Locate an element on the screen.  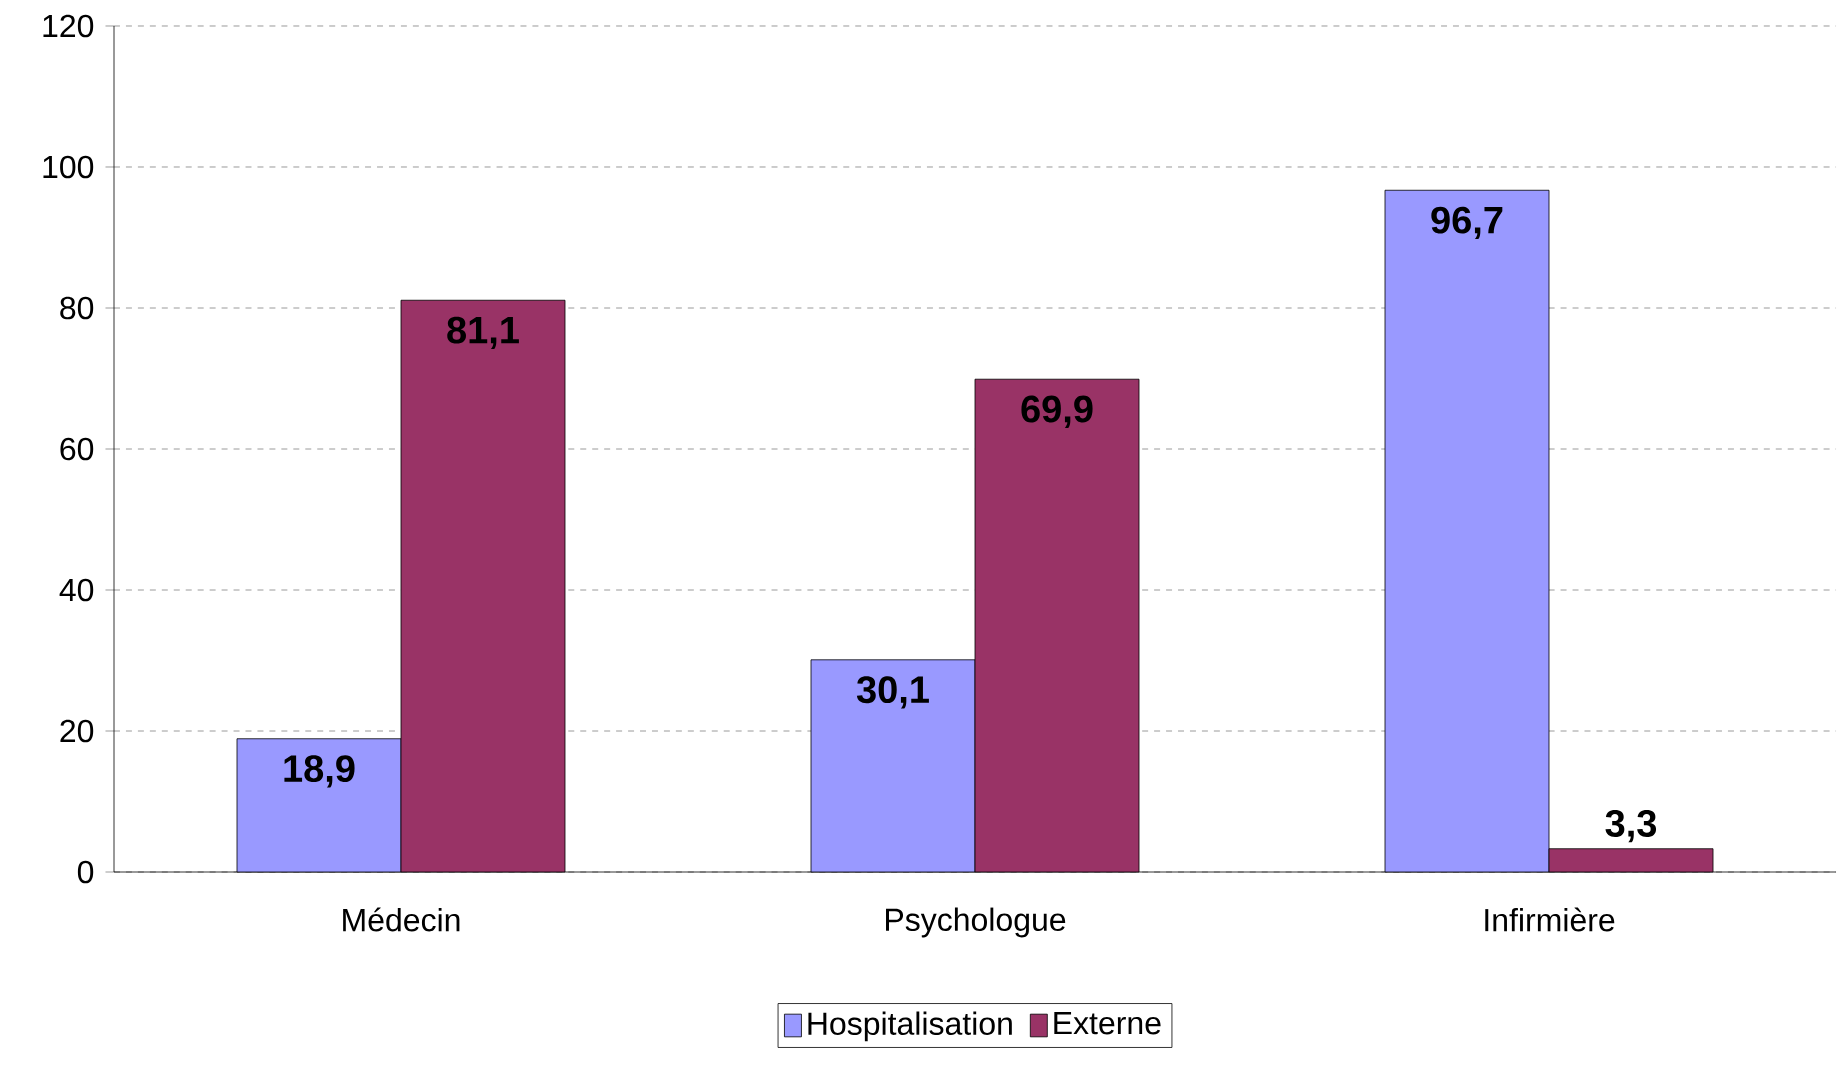
y-tick-label: 60 is located at coordinates (77, 449).